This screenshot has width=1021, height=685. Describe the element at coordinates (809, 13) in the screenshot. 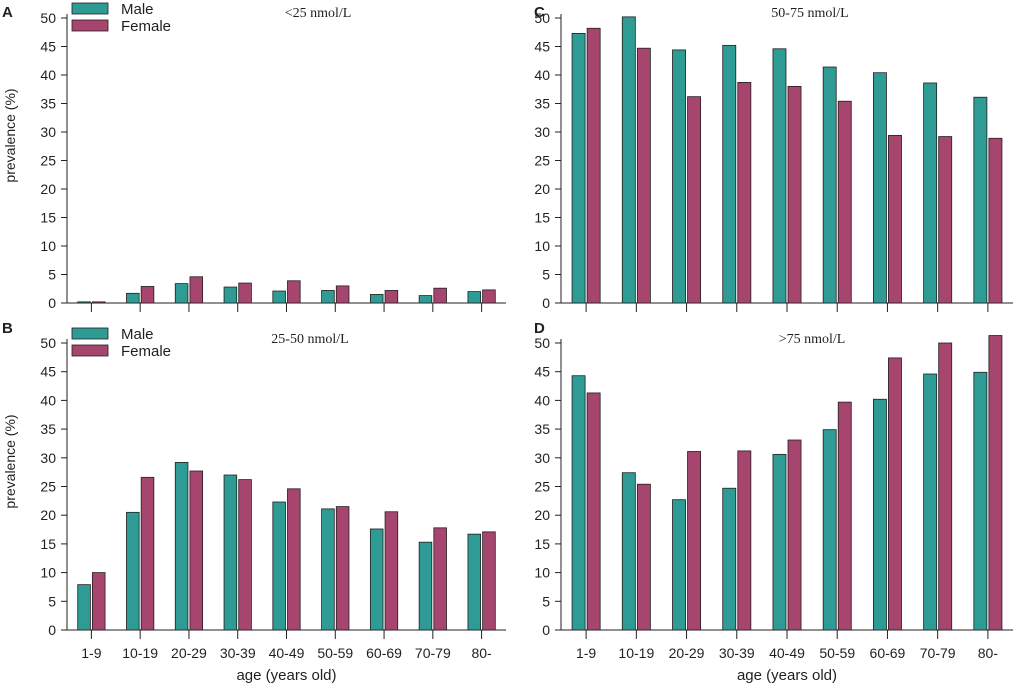

I see `panel-title: 50-75 nmol/L` at that location.